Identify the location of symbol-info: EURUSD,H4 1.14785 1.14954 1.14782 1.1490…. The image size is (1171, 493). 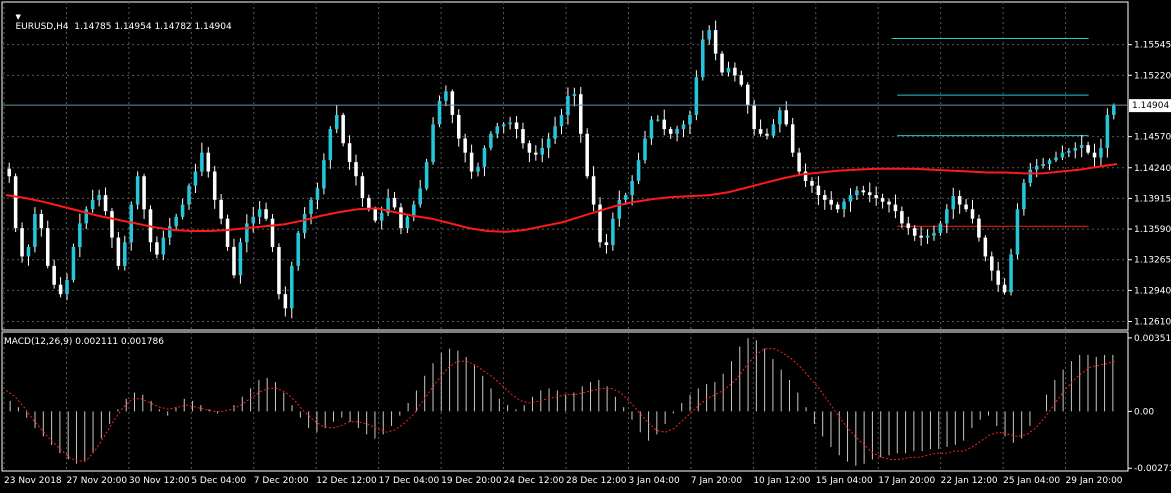
(123, 27).